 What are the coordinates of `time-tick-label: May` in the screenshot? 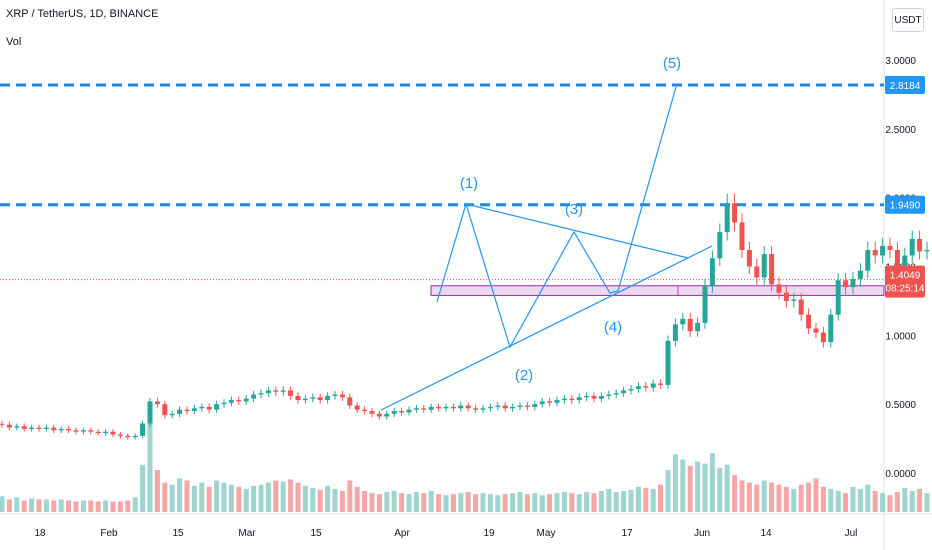 It's located at (546, 533).